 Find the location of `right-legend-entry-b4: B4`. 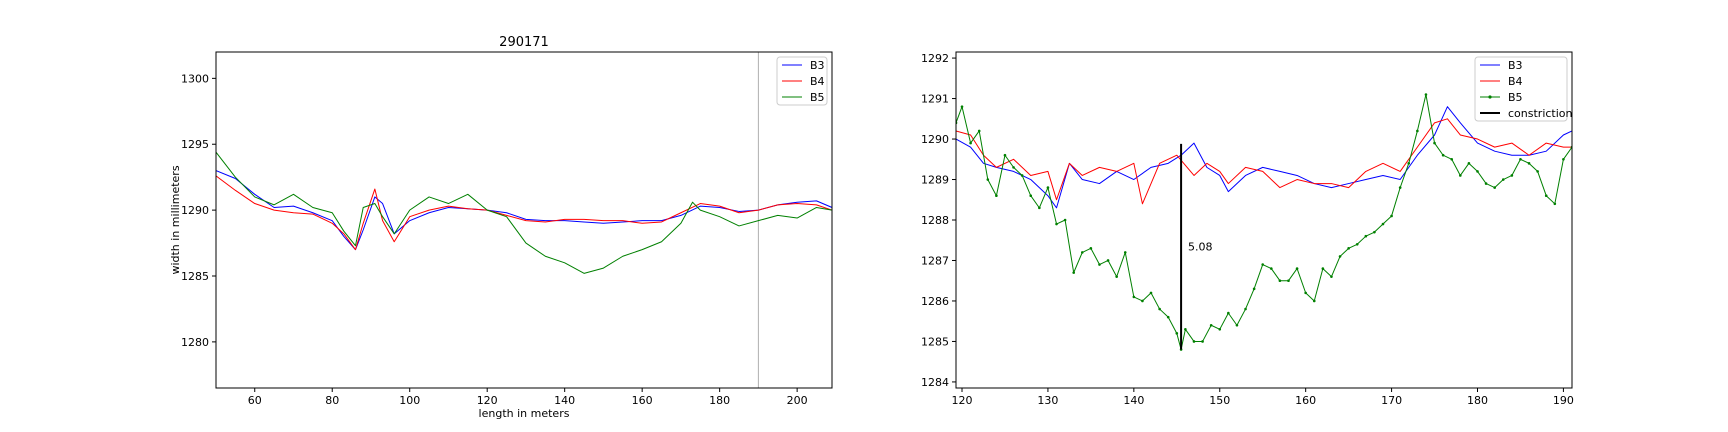

right-legend-entry-b4: B4 is located at coordinates (1501, 81).